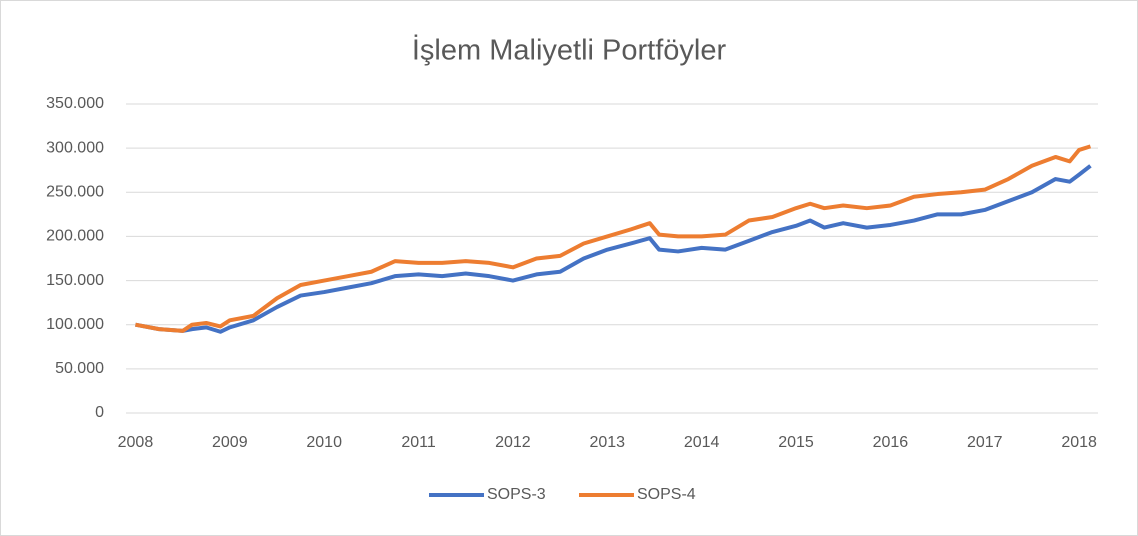  Describe the element at coordinates (75, 147) in the screenshot. I see `y-tick-label: 300.000` at that location.